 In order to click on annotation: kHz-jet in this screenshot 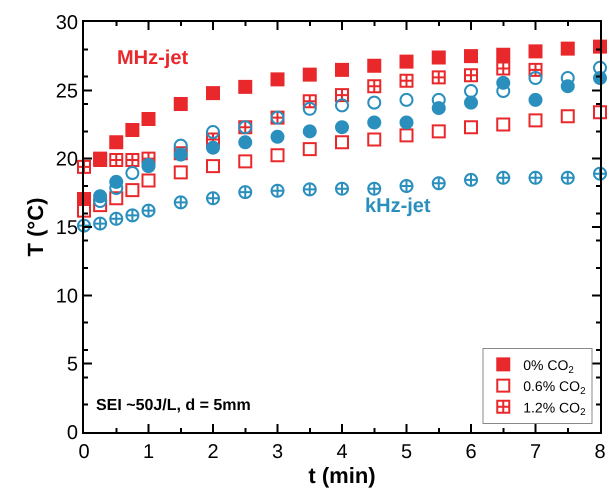, I will do `click(398, 206)`.